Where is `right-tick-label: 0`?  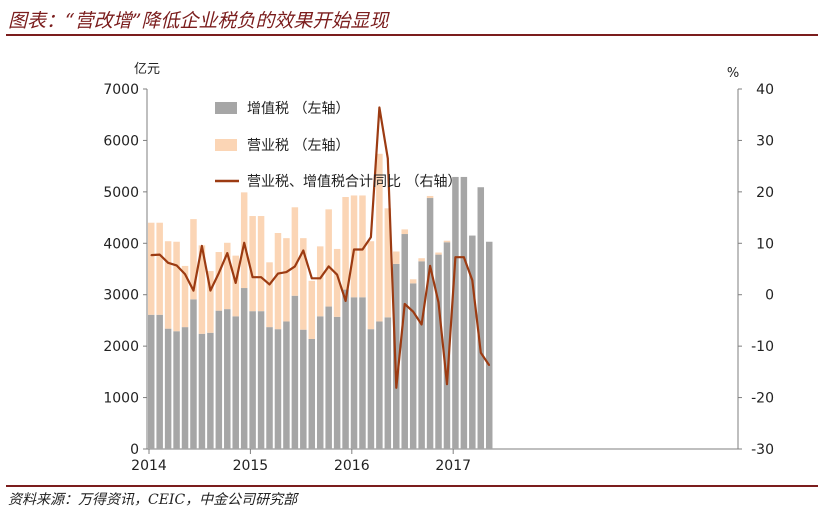 right-tick-label: 0 is located at coordinates (769, 296).